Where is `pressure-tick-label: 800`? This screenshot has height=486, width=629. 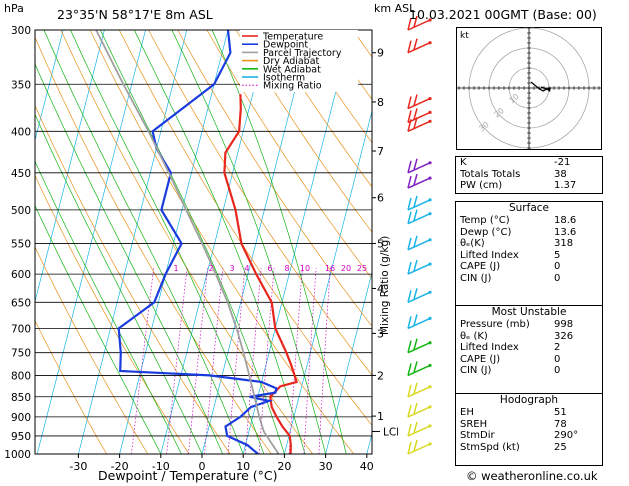
pressure-tick-label: 800 is located at coordinates (21, 376).